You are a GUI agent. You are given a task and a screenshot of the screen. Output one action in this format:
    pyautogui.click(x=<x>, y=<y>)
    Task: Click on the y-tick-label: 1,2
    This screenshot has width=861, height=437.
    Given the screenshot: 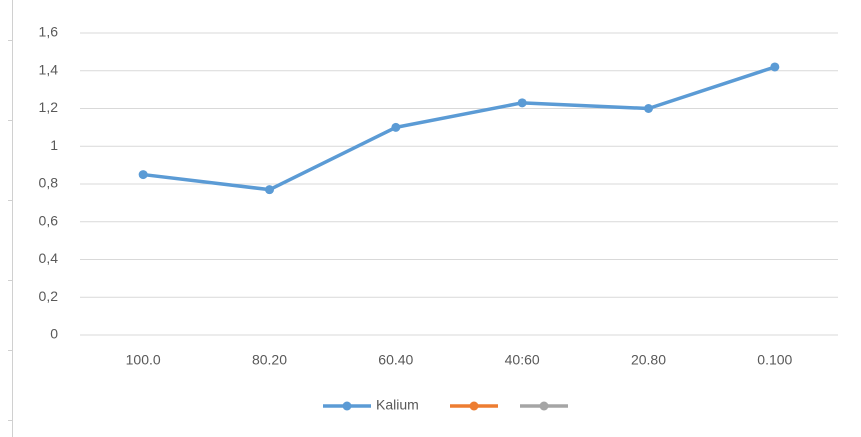 What is the action you would take?
    pyautogui.click(x=49, y=107)
    